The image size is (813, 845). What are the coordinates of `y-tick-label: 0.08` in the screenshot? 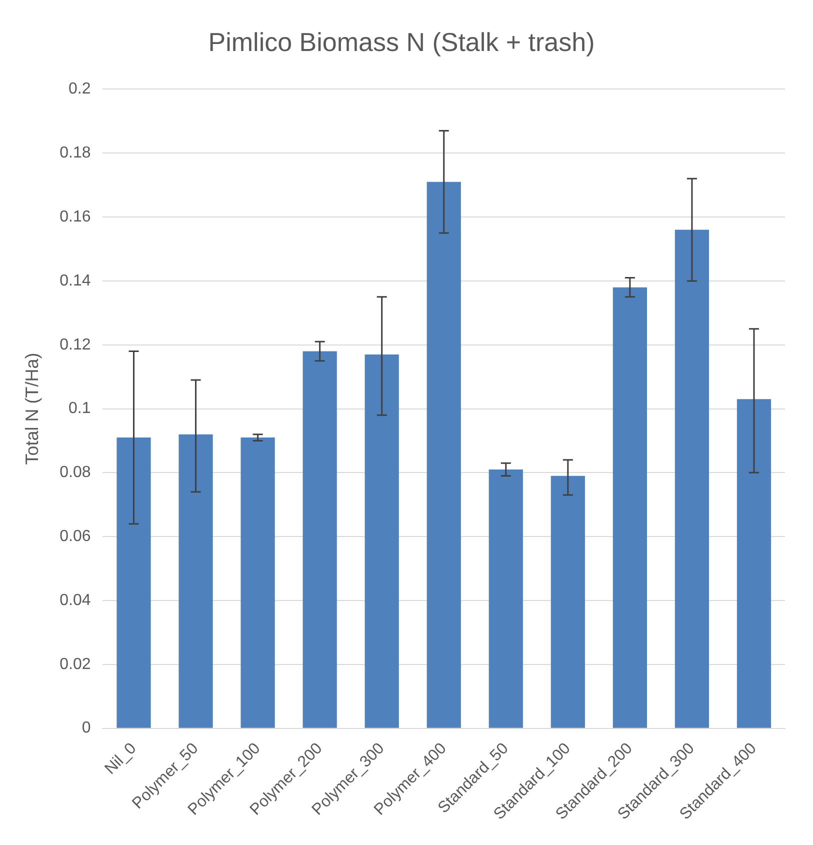 It's located at (75, 473).